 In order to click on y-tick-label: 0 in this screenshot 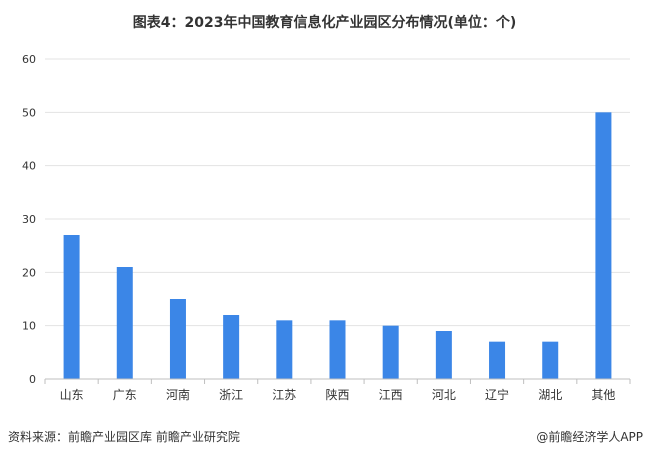, I will do `click(32, 379)`.